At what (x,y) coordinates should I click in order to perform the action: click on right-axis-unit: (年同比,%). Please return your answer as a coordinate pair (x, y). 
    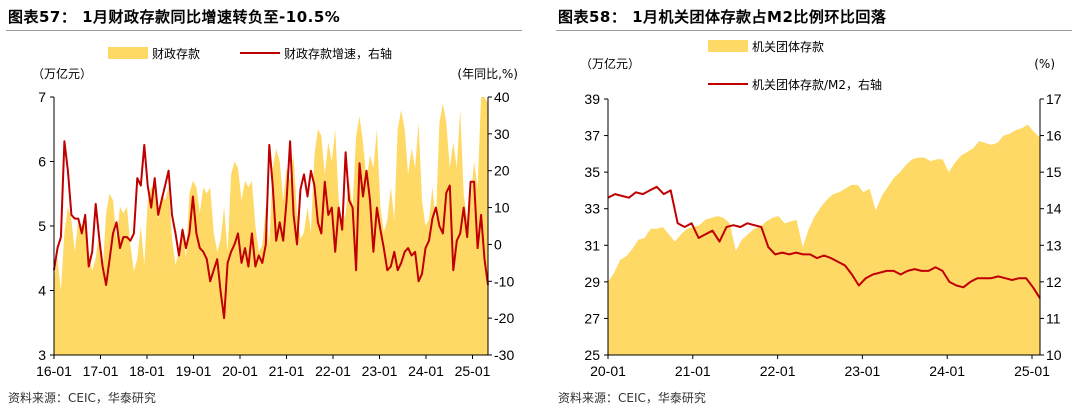
    Looking at the image, I should click on (487, 74).